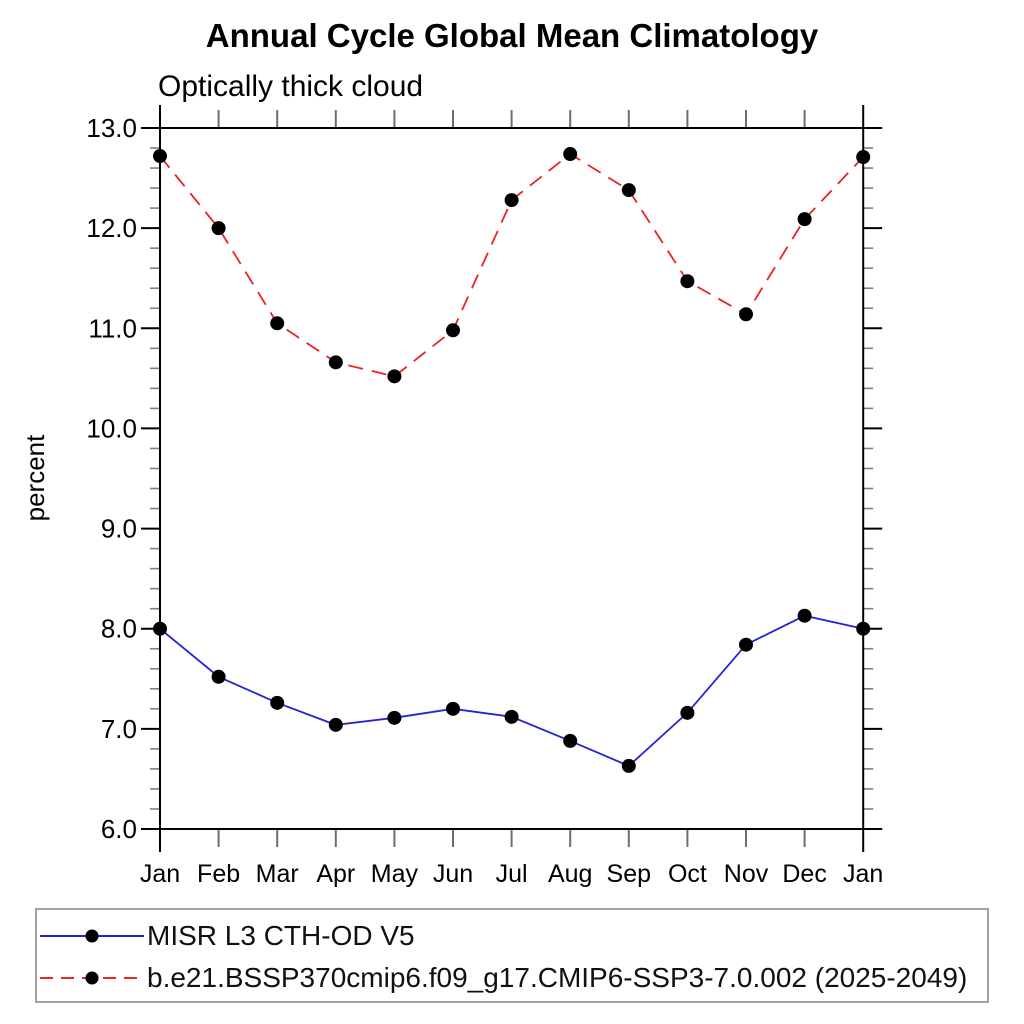  What do you see at coordinates (277, 874) in the screenshot?
I see `x-tick-label: Mar` at bounding box center [277, 874].